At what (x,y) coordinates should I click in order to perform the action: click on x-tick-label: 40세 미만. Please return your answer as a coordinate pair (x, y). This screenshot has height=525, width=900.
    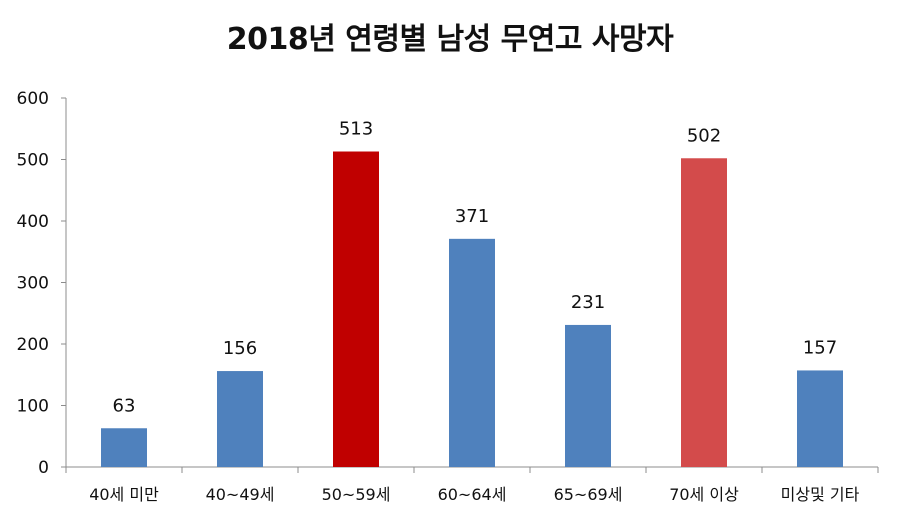
    Looking at the image, I should click on (124, 494).